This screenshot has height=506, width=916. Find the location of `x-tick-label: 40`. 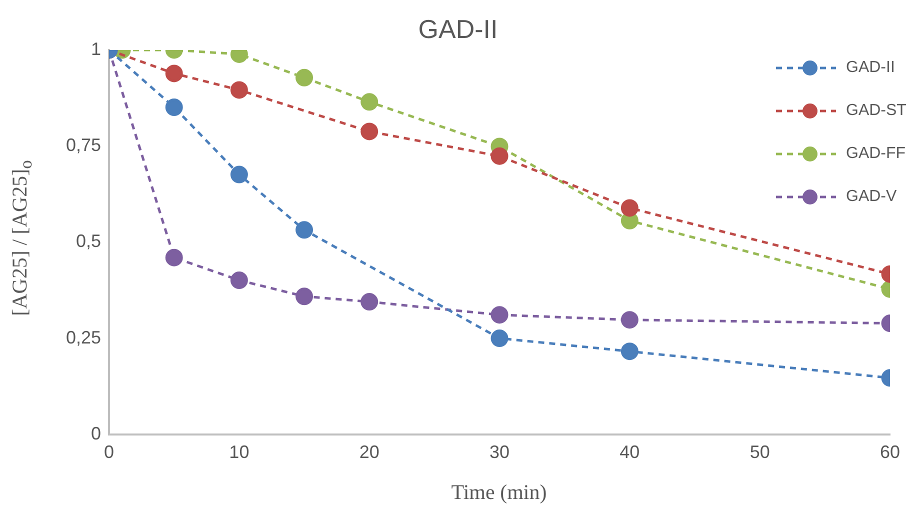

x-tick-label: 40 is located at coordinates (630, 452).